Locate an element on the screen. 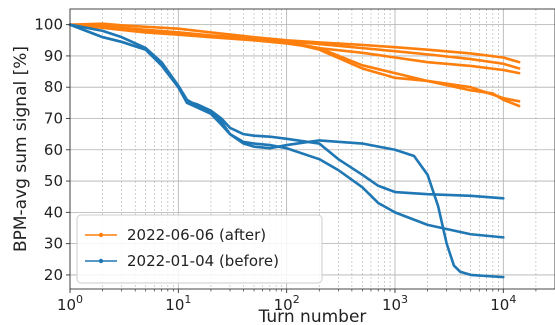 This screenshot has height=325, width=555. y-tick-label: 100 is located at coordinates (48, 25).